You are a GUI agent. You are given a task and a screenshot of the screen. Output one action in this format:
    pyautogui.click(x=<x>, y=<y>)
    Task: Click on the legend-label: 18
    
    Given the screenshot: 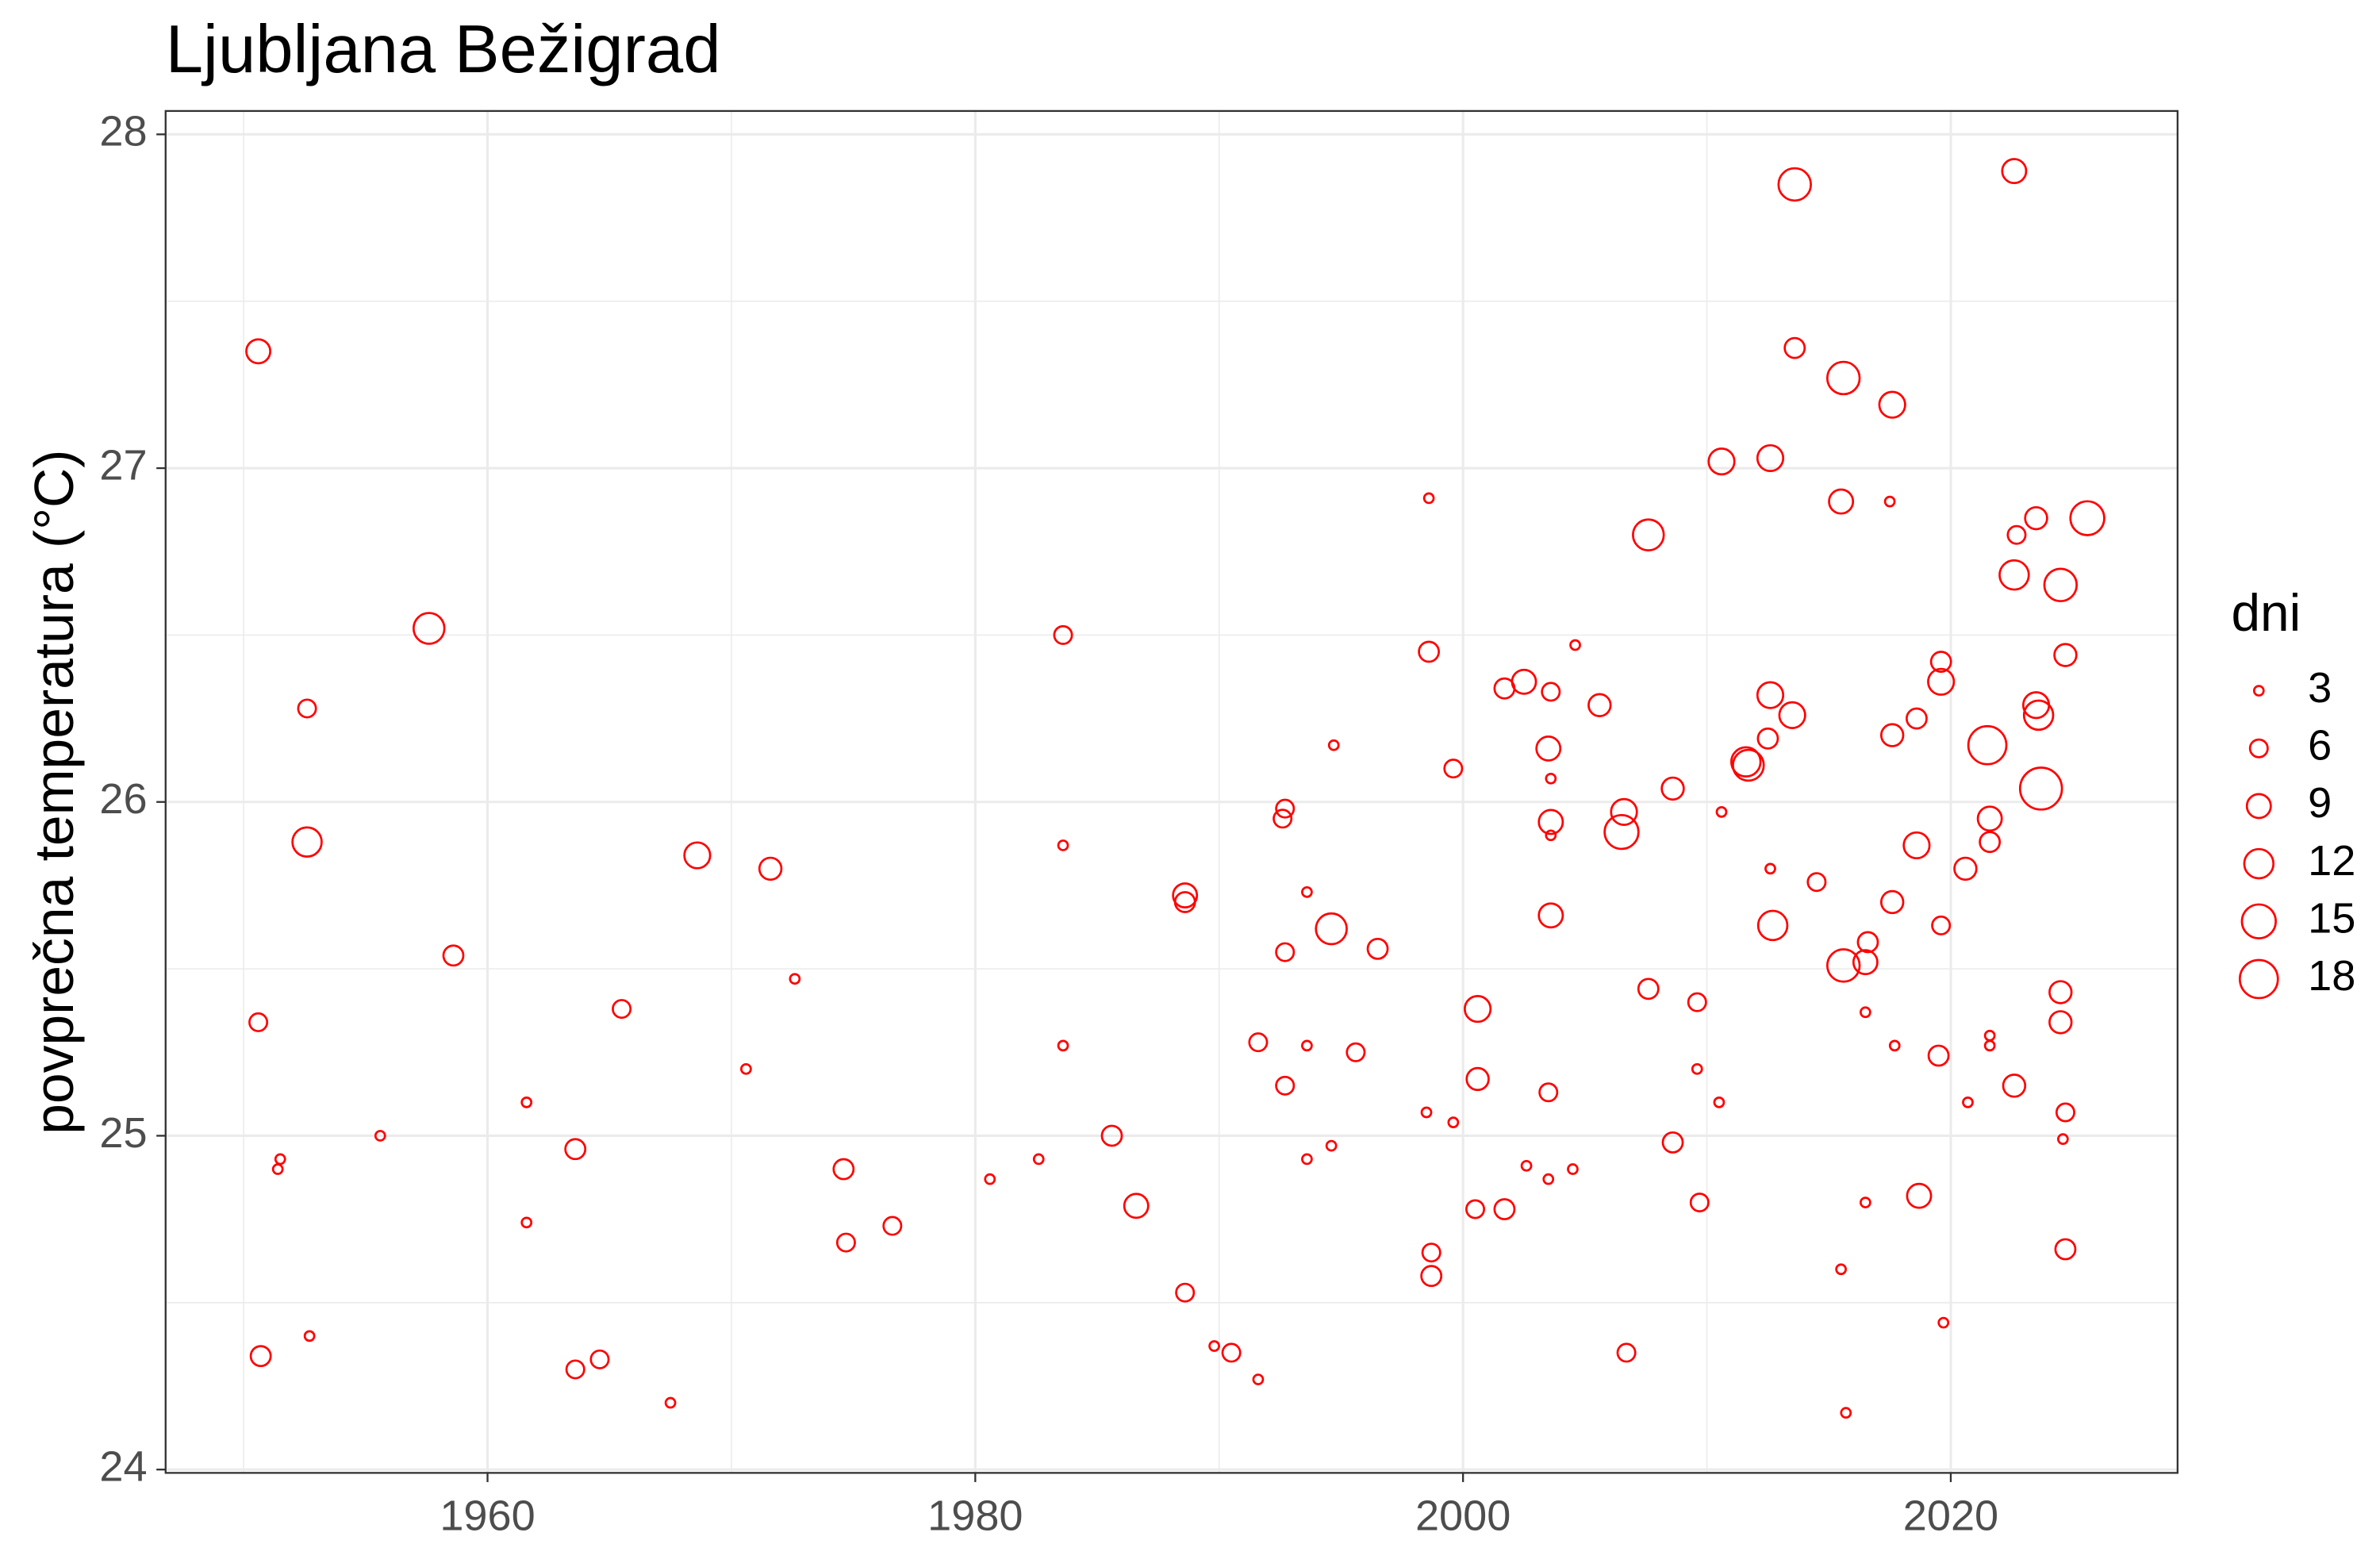 What is the action you would take?
    pyautogui.click(x=2331, y=976)
    